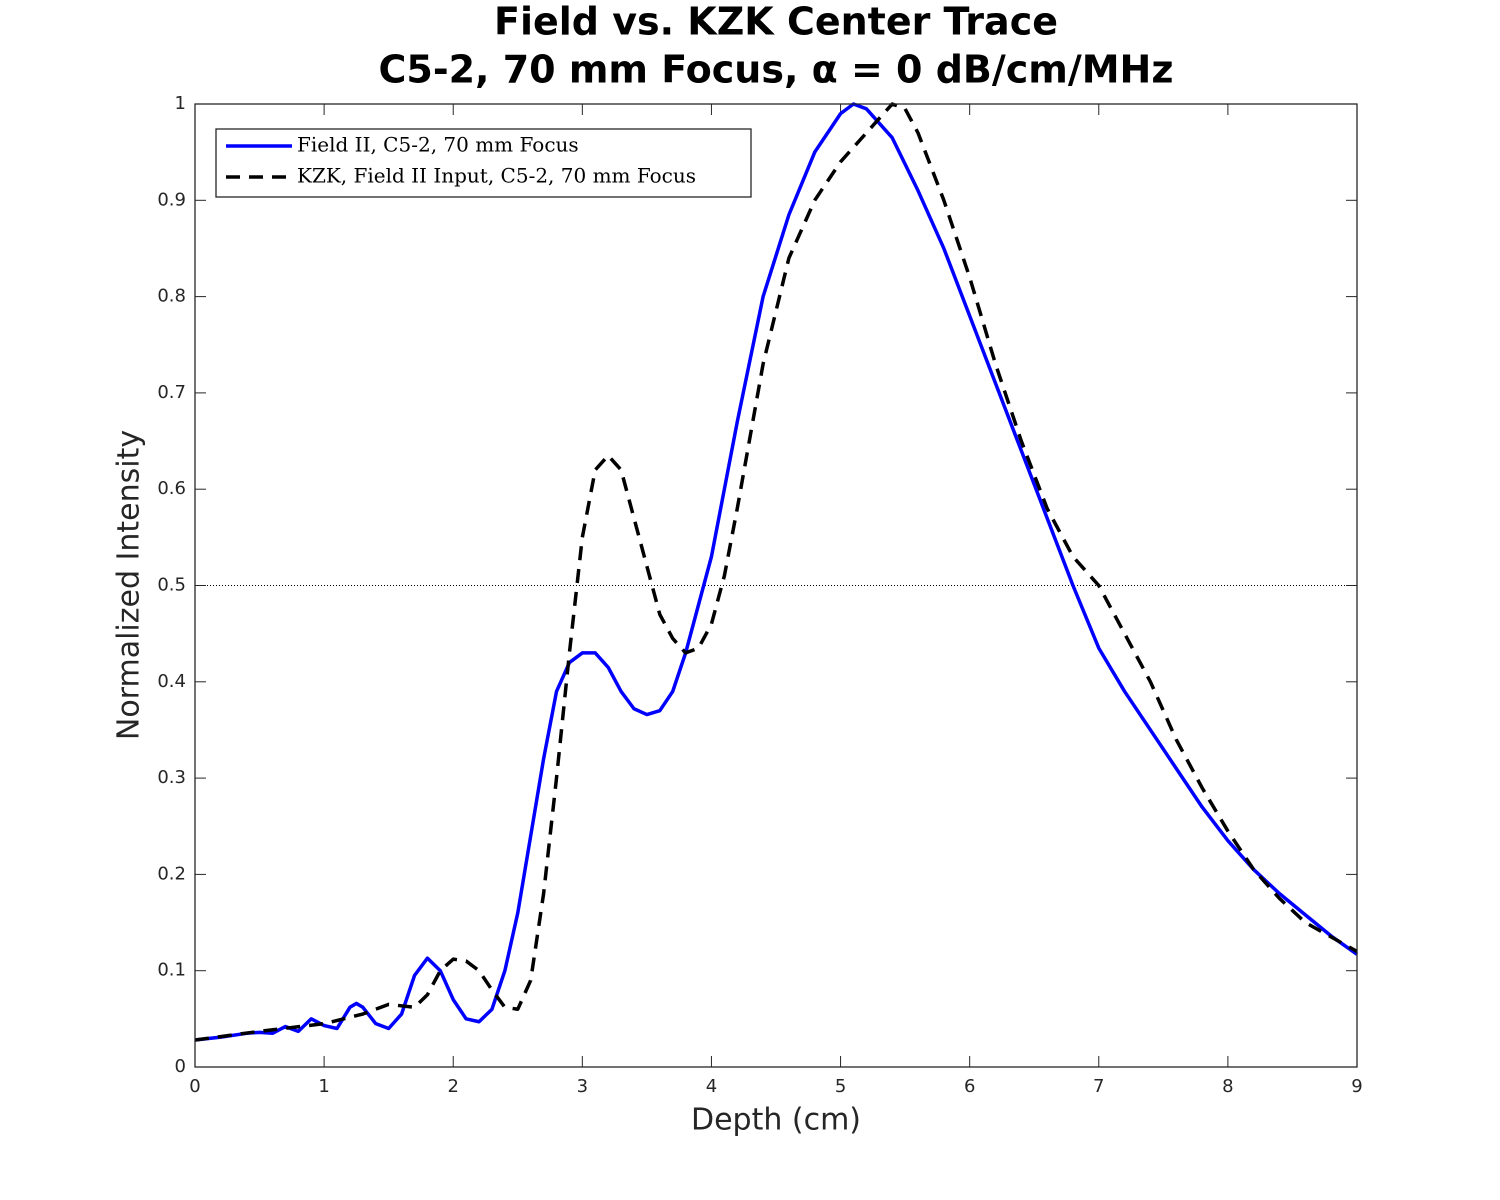  What do you see at coordinates (969, 1086) in the screenshot?
I see `x-tick-label: 6` at bounding box center [969, 1086].